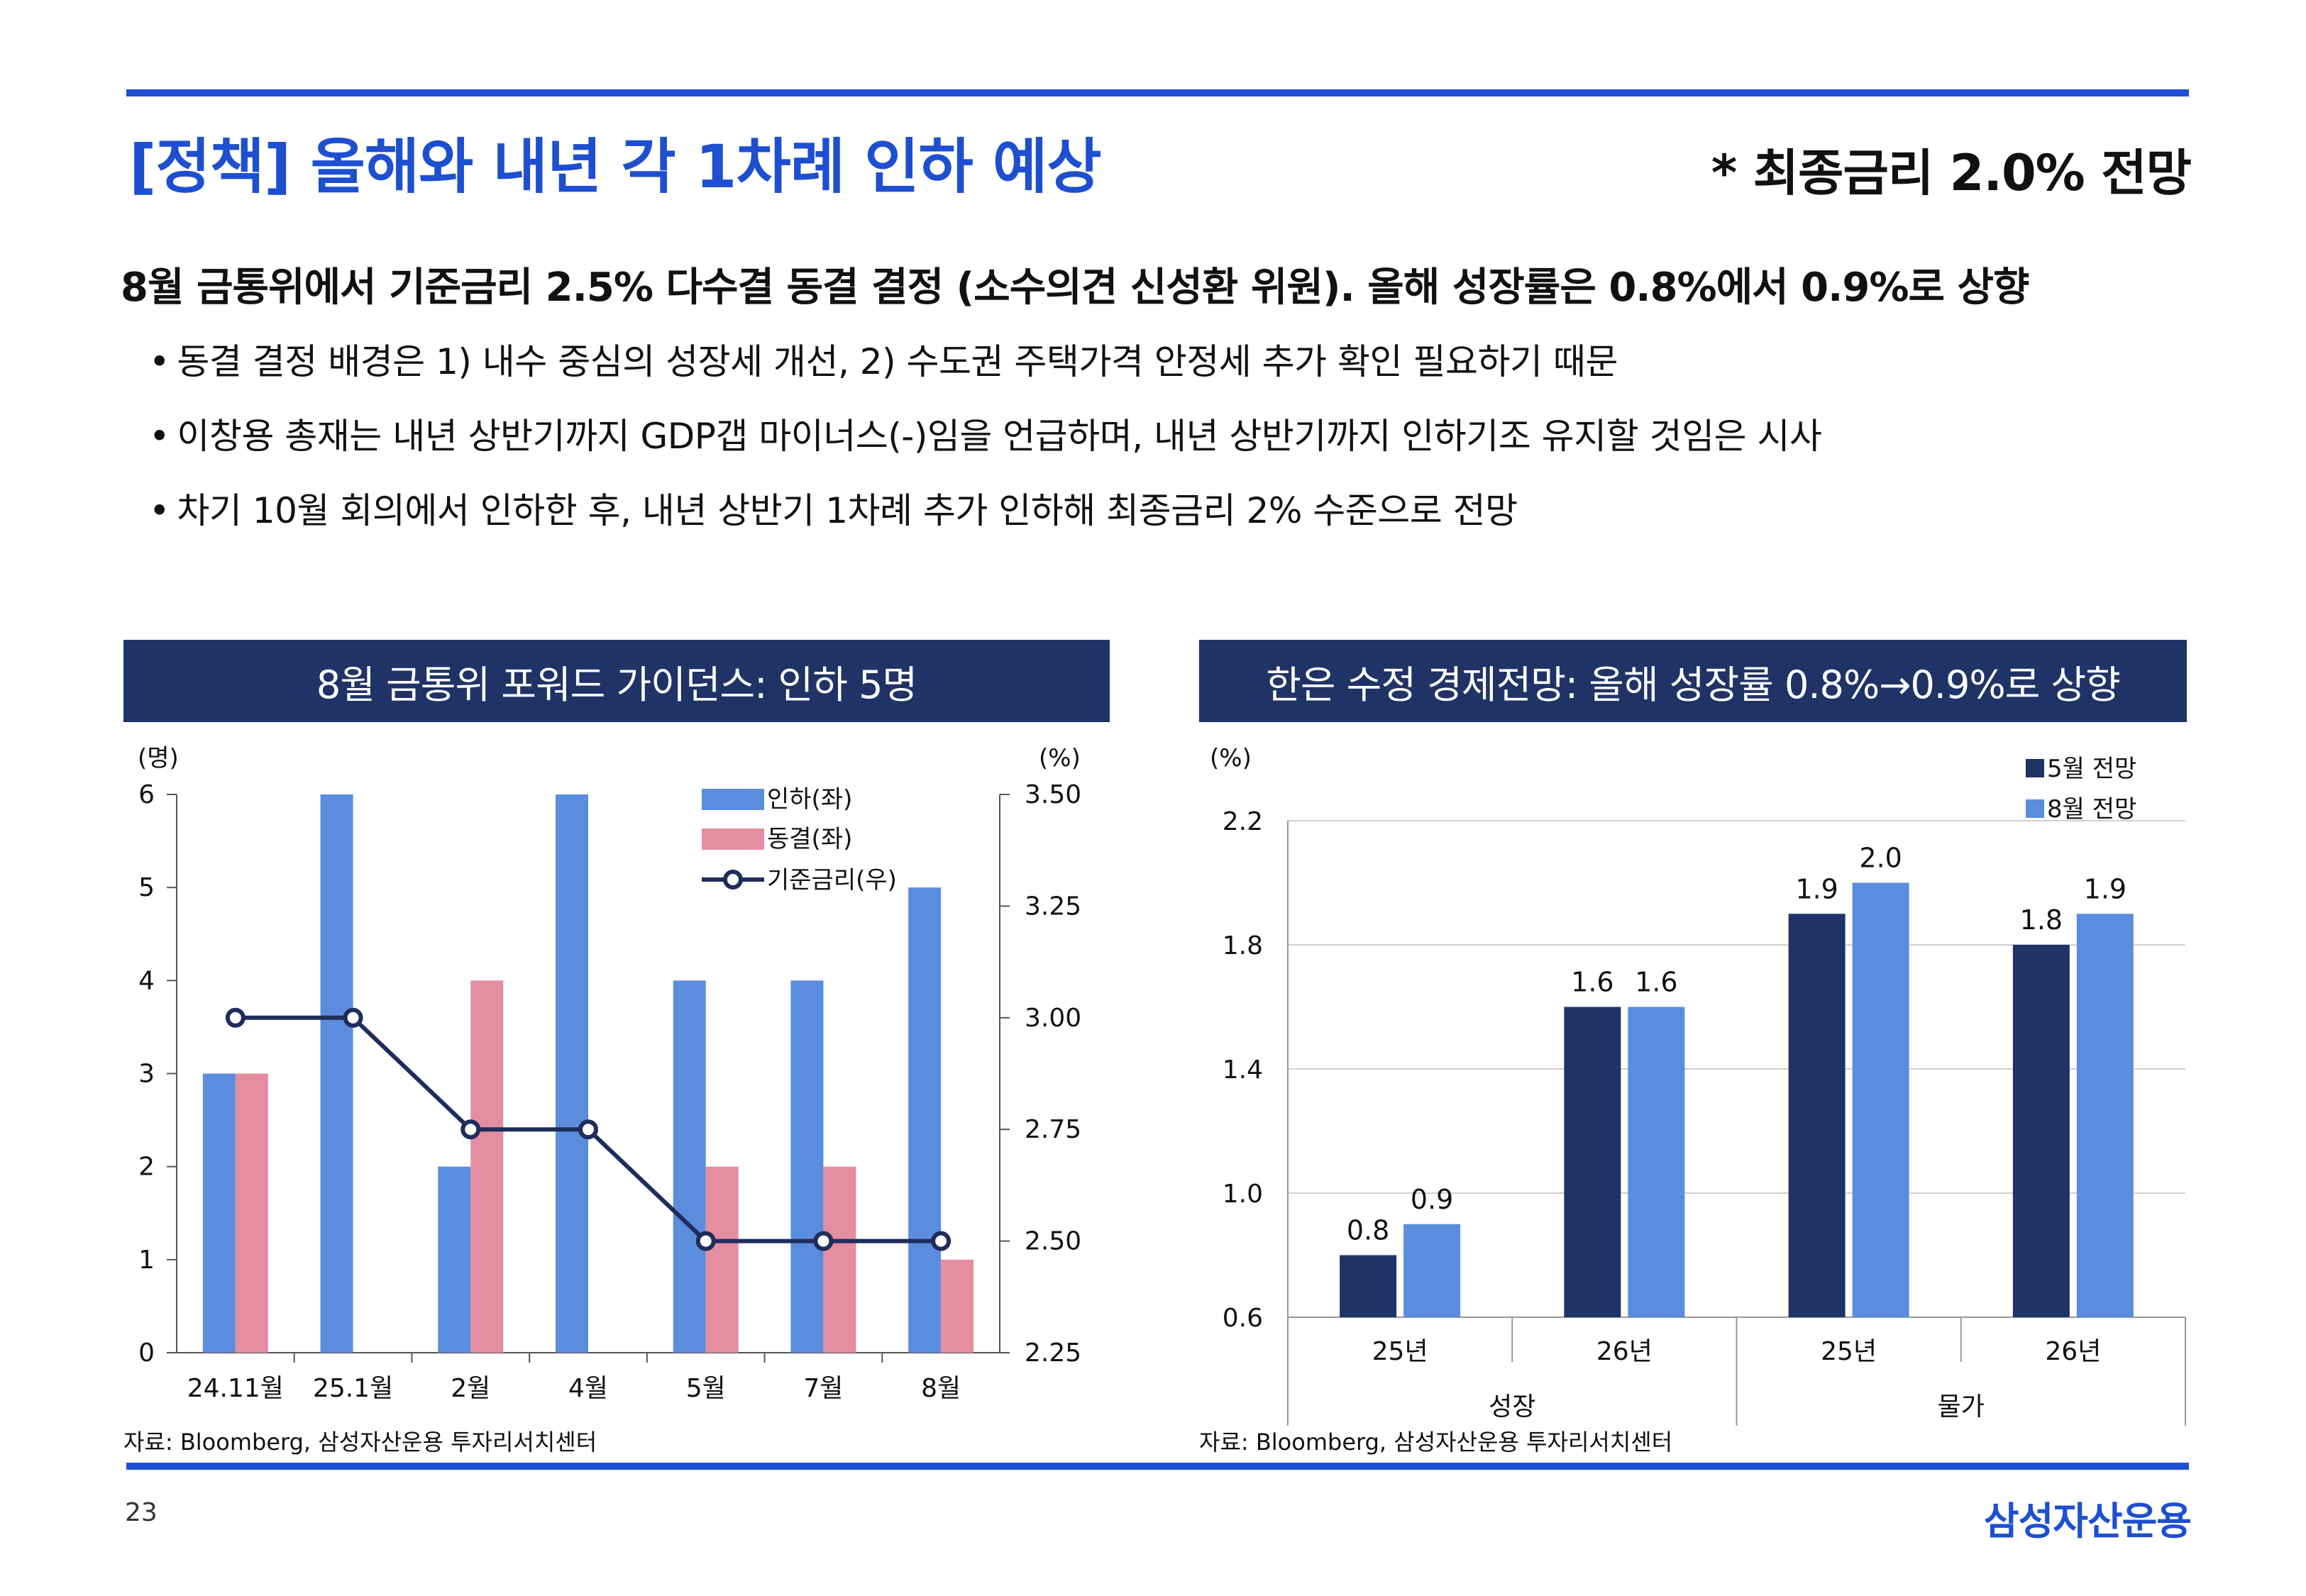 This screenshot has width=2306, height=1596. Describe the element at coordinates (159, 758) in the screenshot. I see `left-axis-unit: (명)` at that location.